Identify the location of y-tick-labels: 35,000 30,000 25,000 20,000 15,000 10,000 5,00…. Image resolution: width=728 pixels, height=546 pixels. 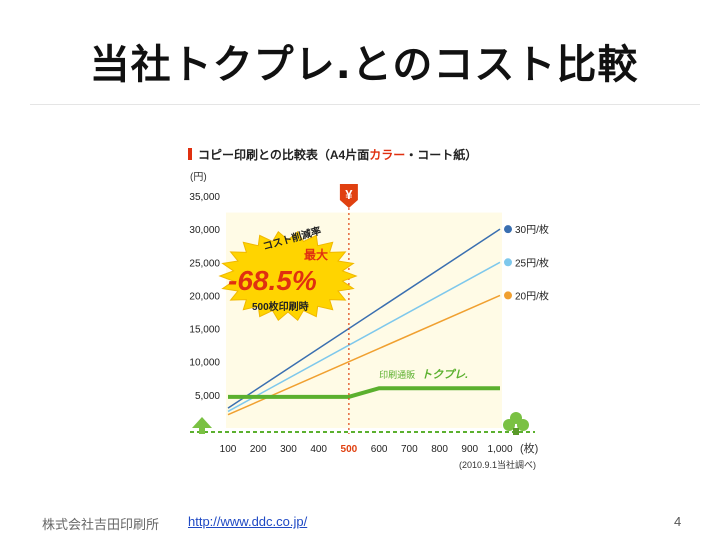
(204, 297).